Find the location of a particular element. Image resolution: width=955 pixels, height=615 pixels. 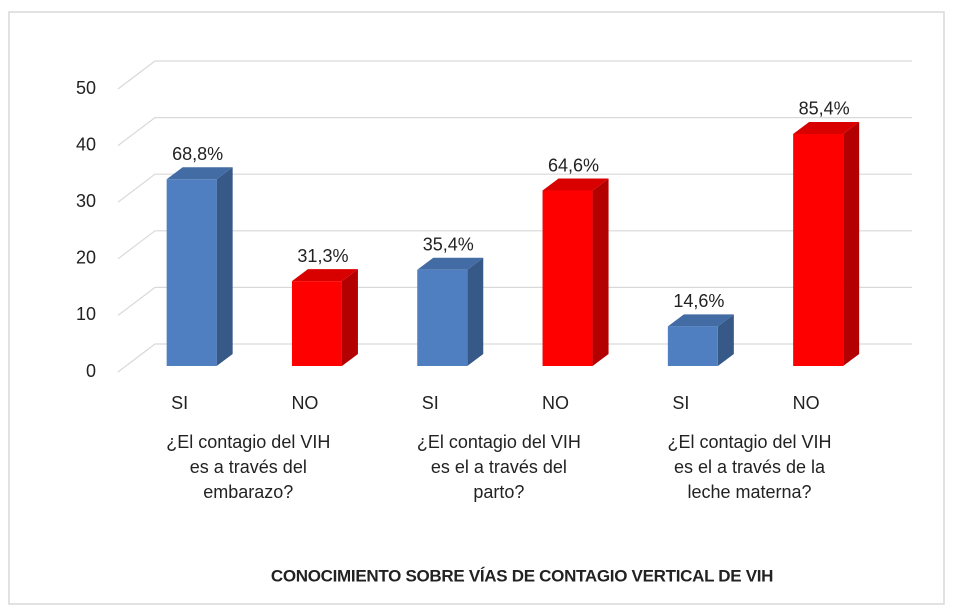

group-label: es el a través del is located at coordinates (499, 467).